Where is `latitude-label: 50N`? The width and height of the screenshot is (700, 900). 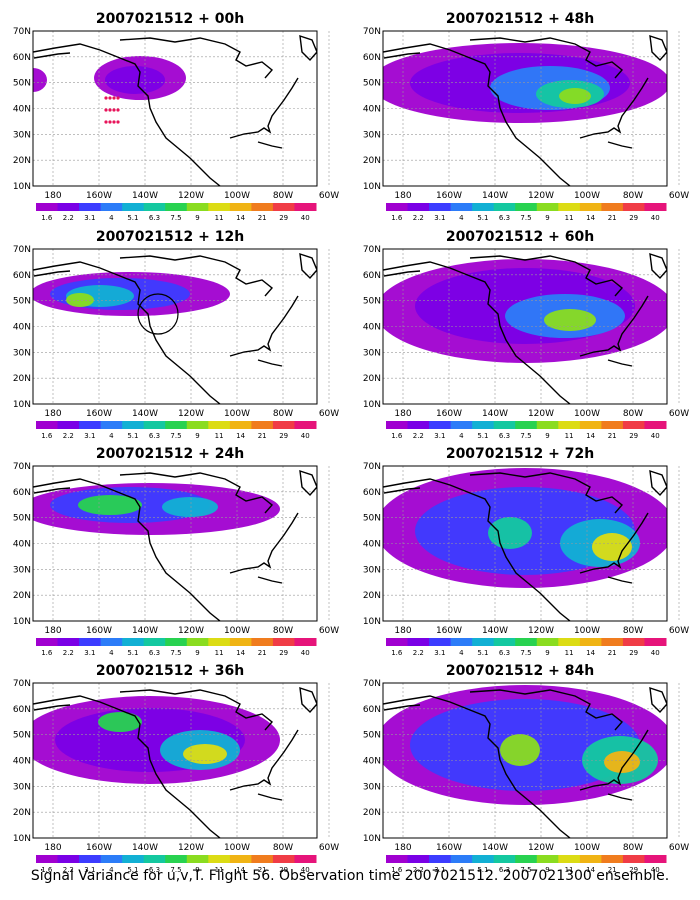
latitude-label: 50N is located at coordinates (22, 519).